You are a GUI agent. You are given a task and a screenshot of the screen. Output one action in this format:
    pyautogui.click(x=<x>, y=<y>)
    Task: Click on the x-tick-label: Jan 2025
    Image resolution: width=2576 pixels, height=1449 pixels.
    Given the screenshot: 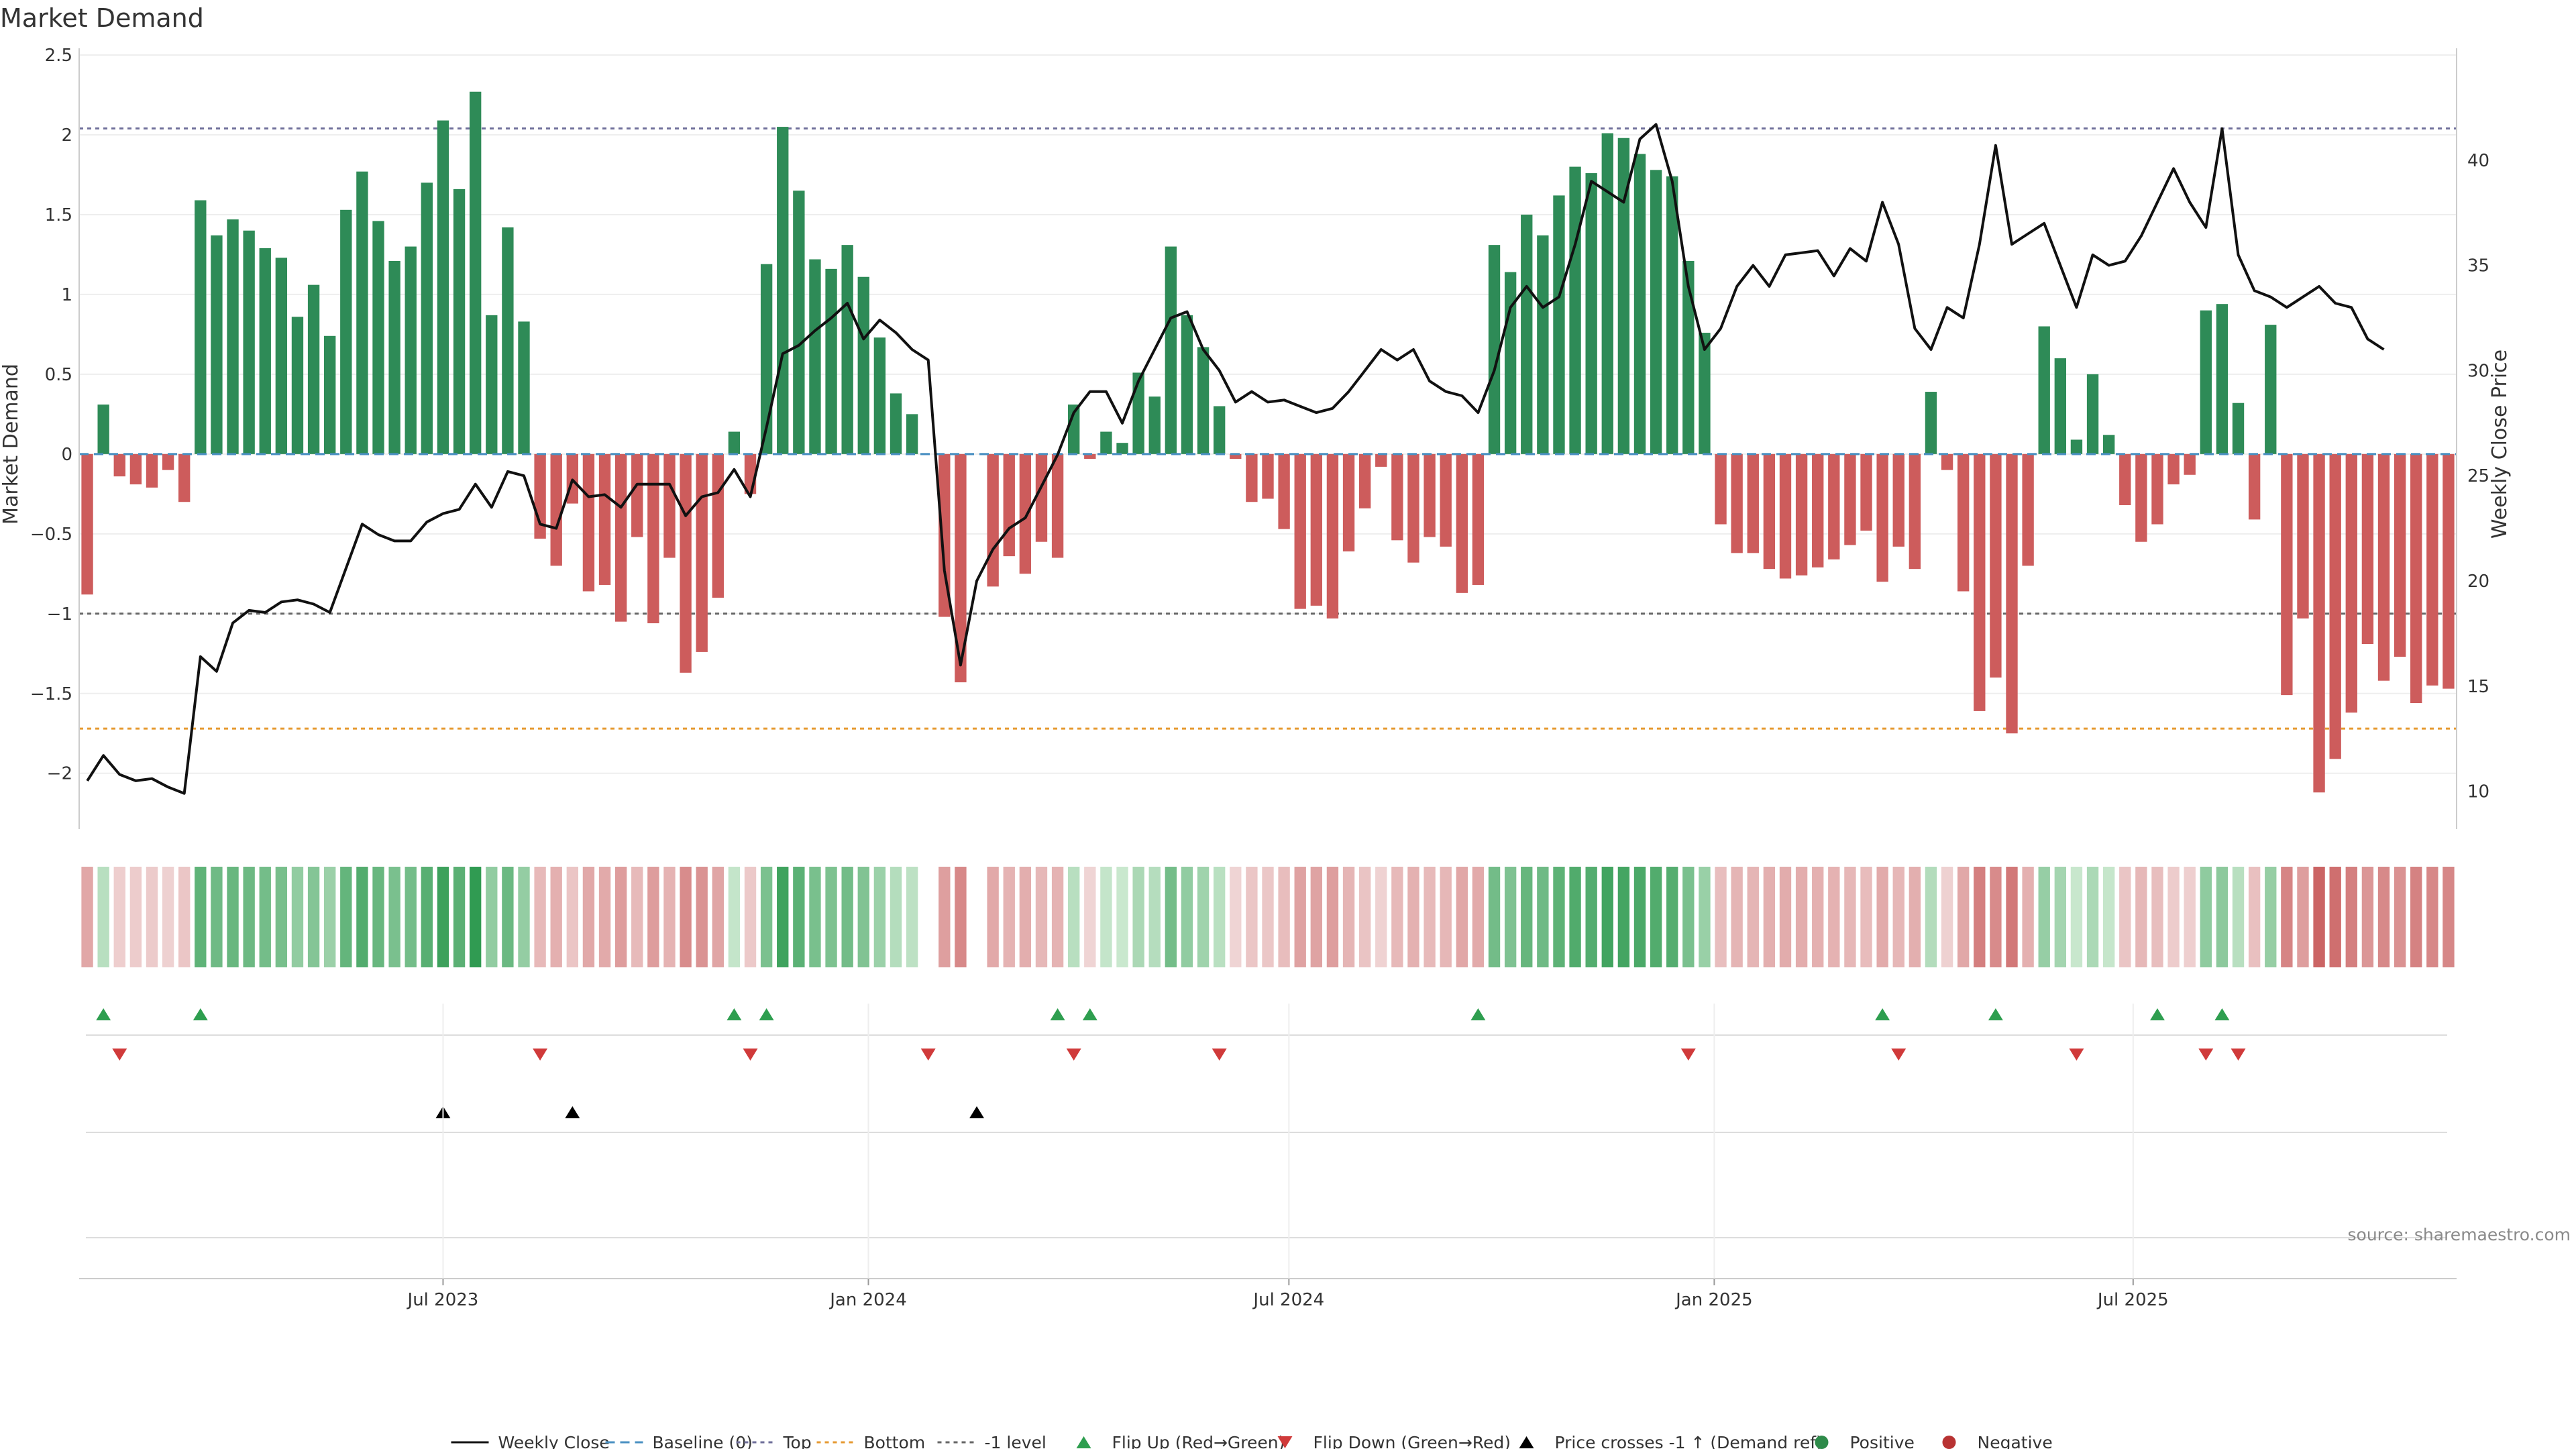 What is the action you would take?
    pyautogui.click(x=1713, y=1300)
    